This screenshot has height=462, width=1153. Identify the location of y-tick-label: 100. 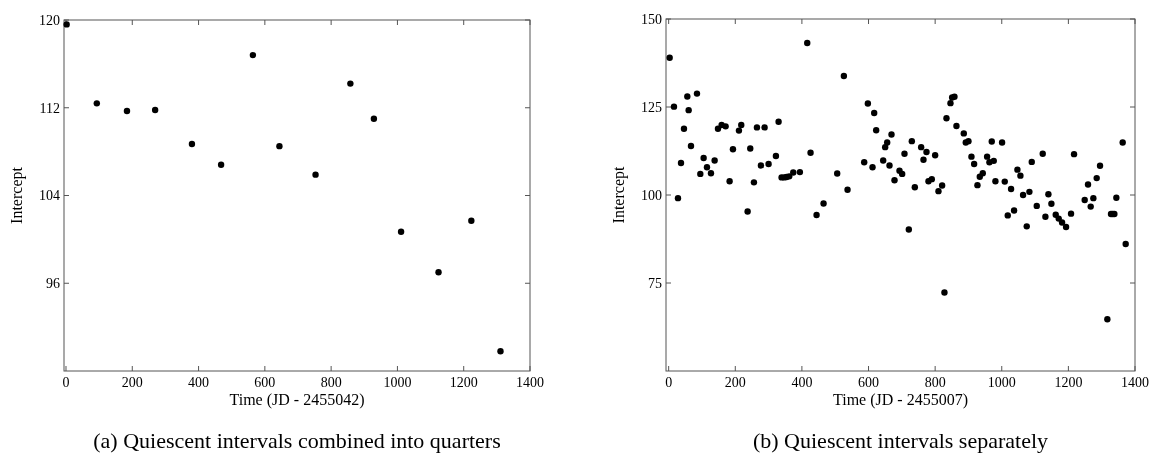
(651, 195).